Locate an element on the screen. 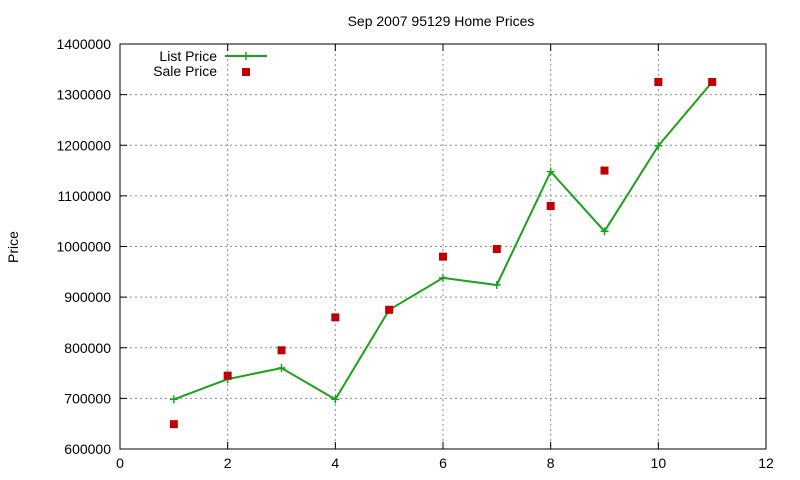 Image resolution: width=800 pixels, height=480 pixels. y-axis-label: Price is located at coordinates (13, 247).